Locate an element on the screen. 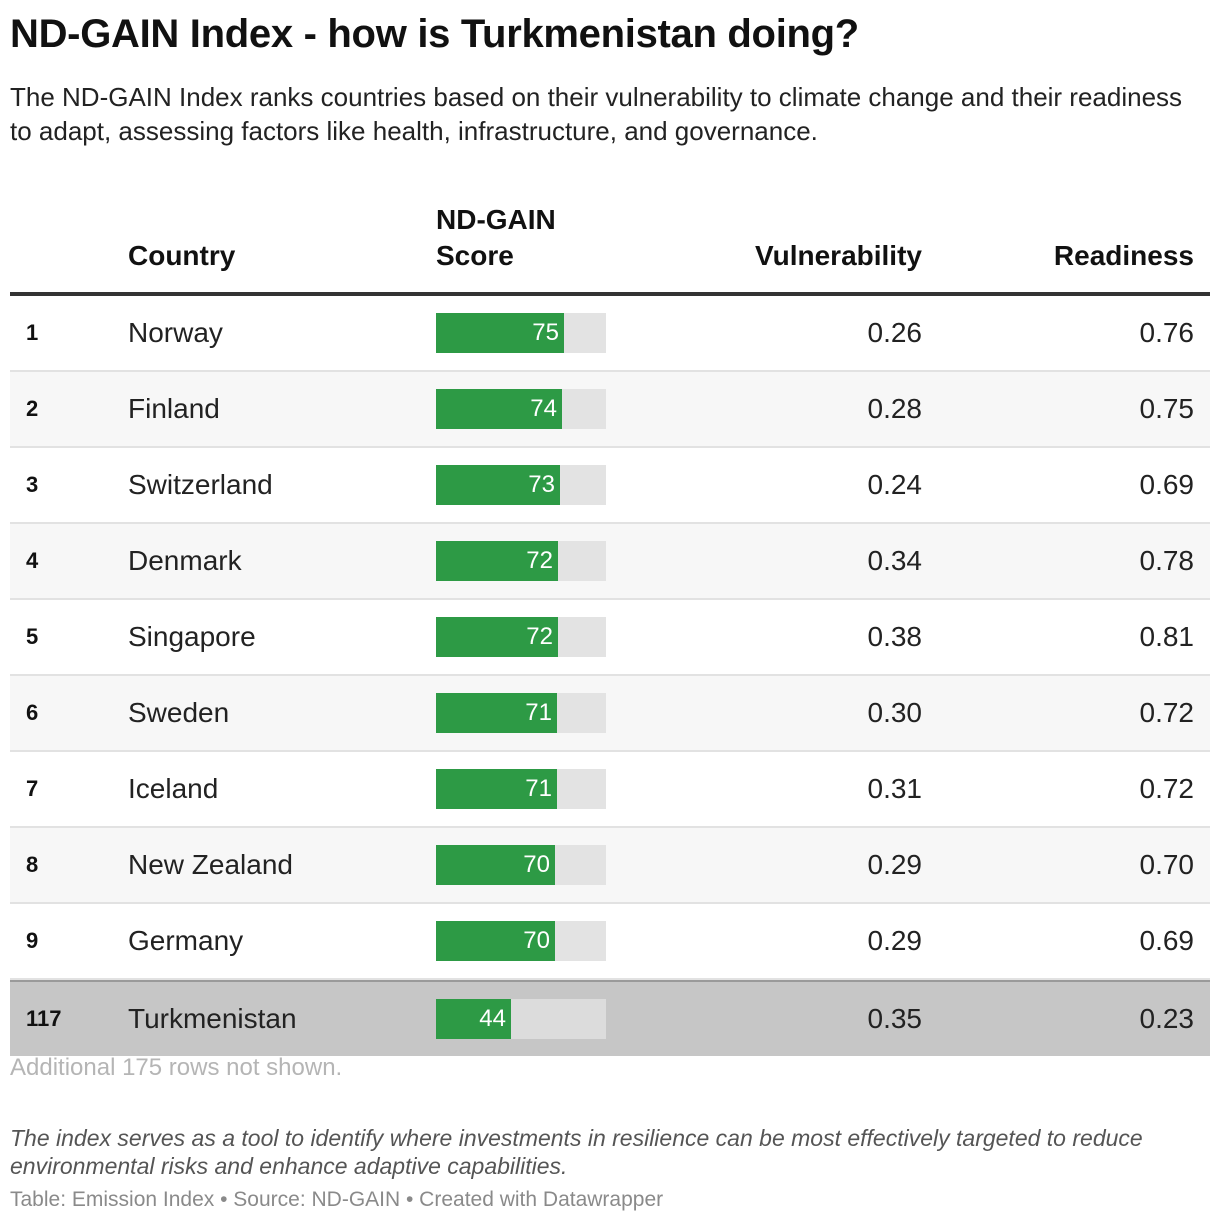  country-cell: Germany is located at coordinates (186, 940).